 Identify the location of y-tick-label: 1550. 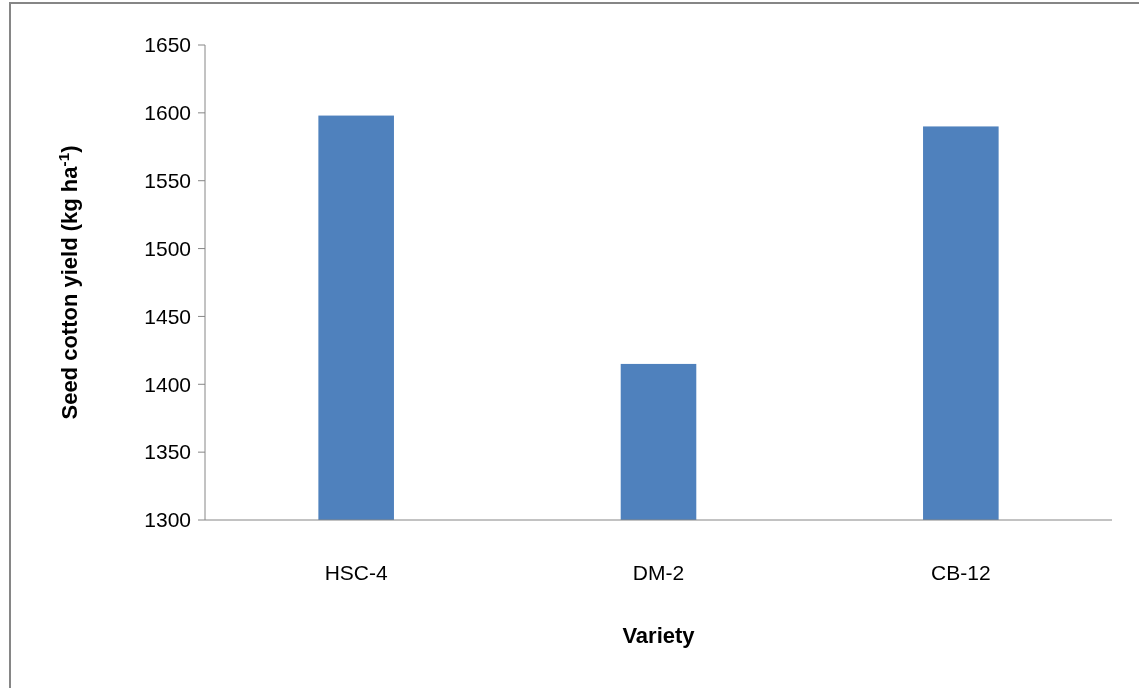
(167, 181).